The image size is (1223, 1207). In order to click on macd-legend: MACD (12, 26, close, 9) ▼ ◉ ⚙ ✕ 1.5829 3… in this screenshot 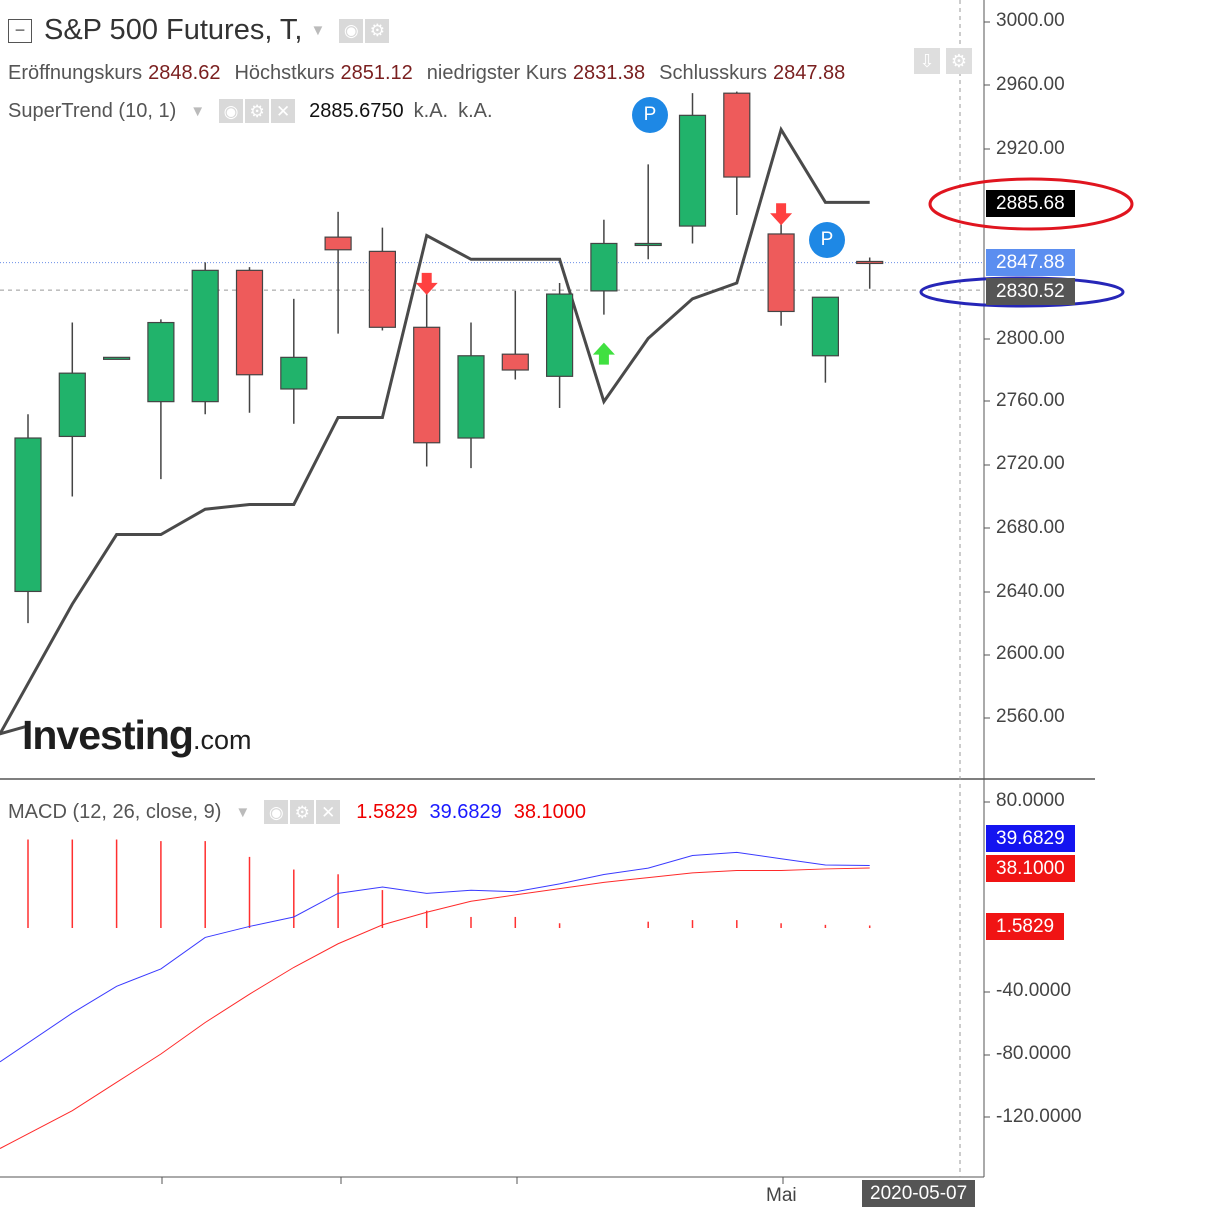, I will do `click(297, 812)`.